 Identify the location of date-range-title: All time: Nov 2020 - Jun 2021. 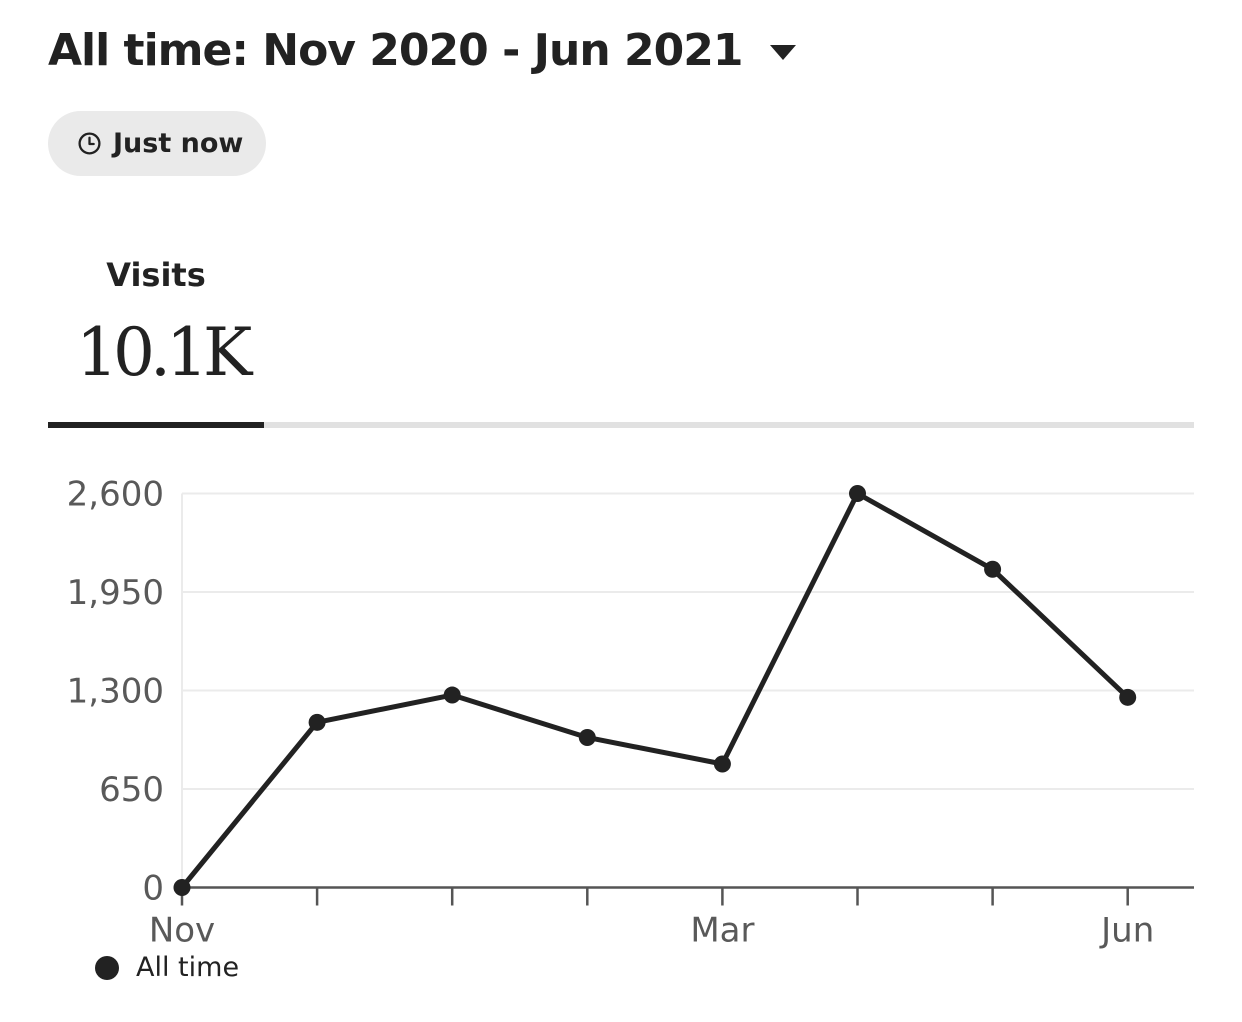
(395, 50).